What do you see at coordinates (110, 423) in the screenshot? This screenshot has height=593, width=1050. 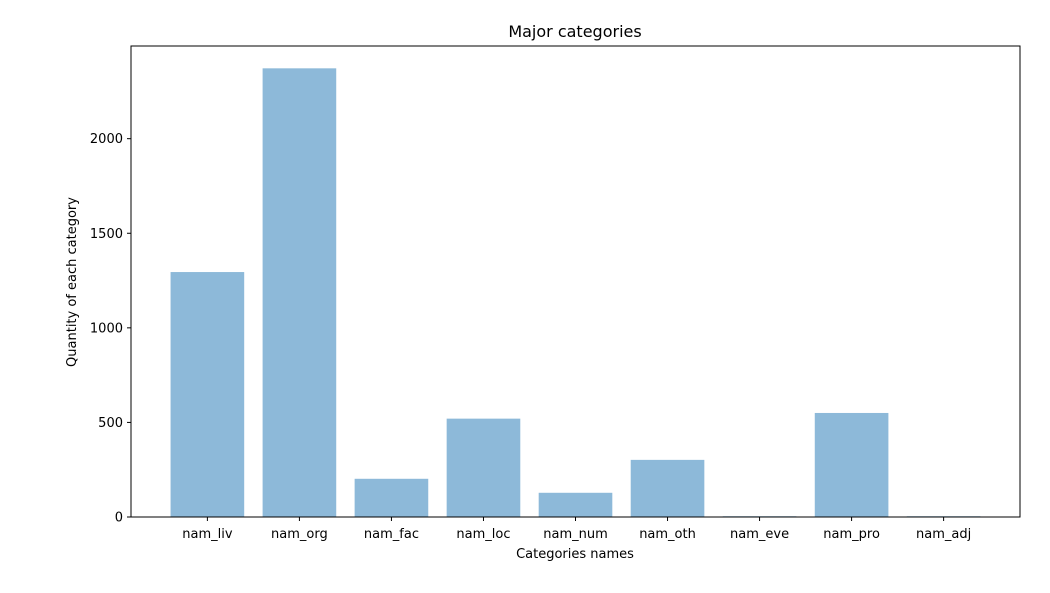 I see `y-tick-label: 500` at bounding box center [110, 423].